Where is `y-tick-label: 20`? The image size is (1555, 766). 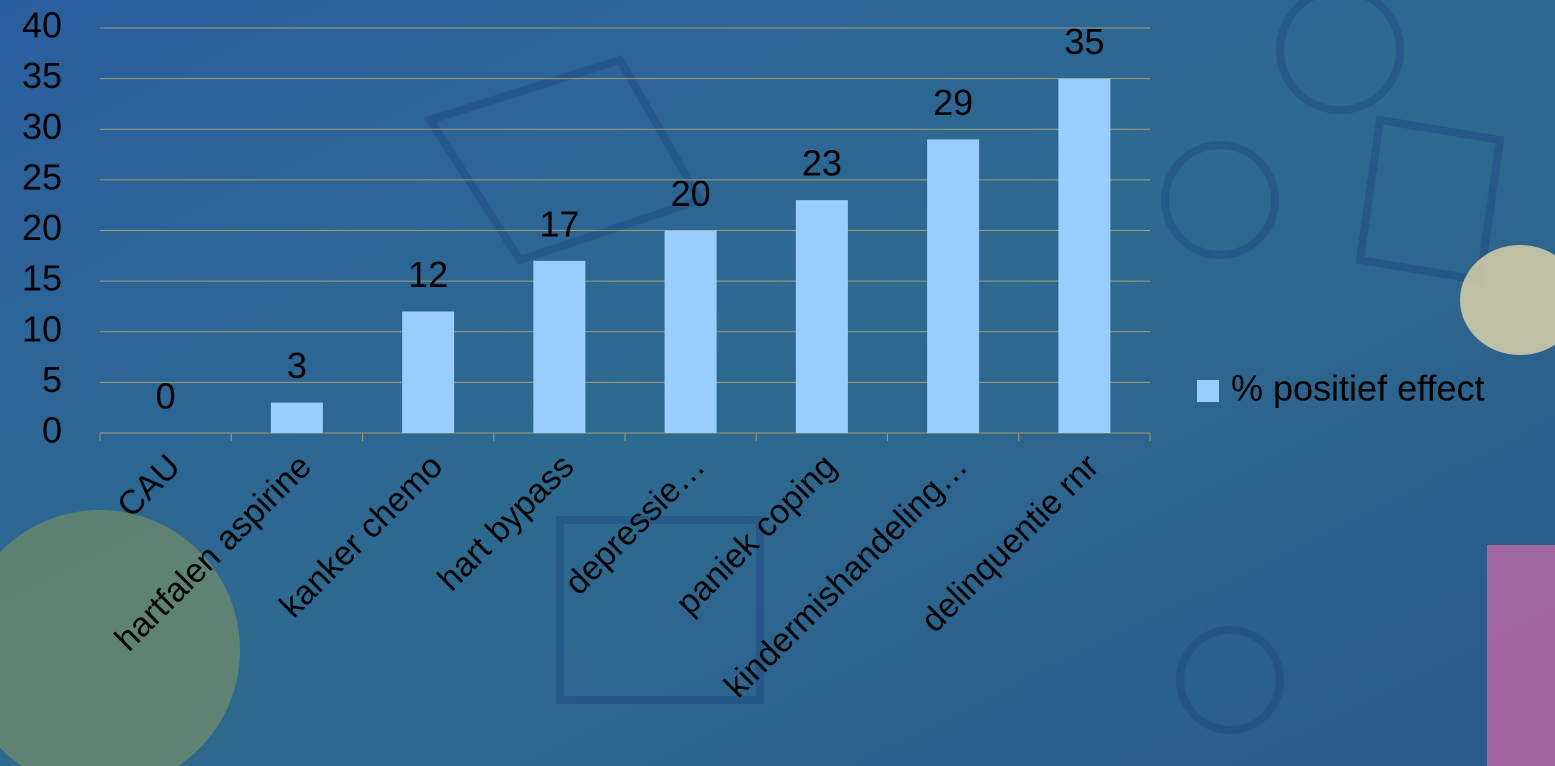 y-tick-label: 20 is located at coordinates (42, 227).